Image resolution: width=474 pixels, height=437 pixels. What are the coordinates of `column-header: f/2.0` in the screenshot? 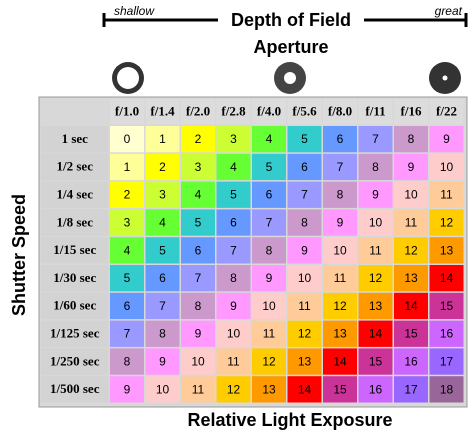 It's located at (198, 110).